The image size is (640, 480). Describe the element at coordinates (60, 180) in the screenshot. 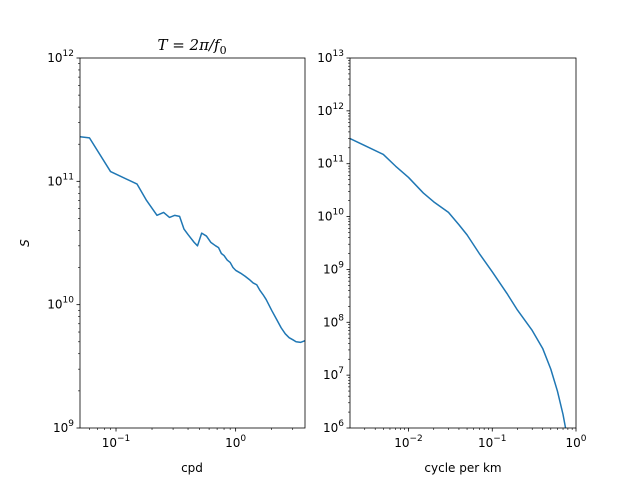

I see `left-y-tick-label: 1011` at that location.